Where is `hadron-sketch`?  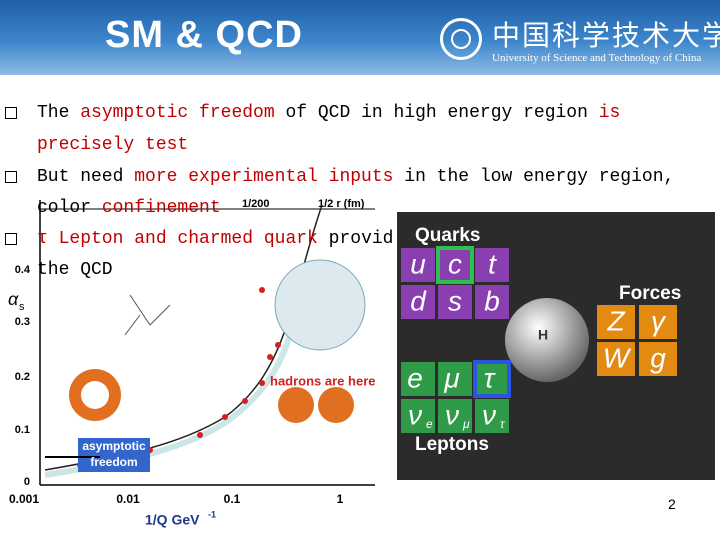 hadron-sketch is located at coordinates (320, 305).